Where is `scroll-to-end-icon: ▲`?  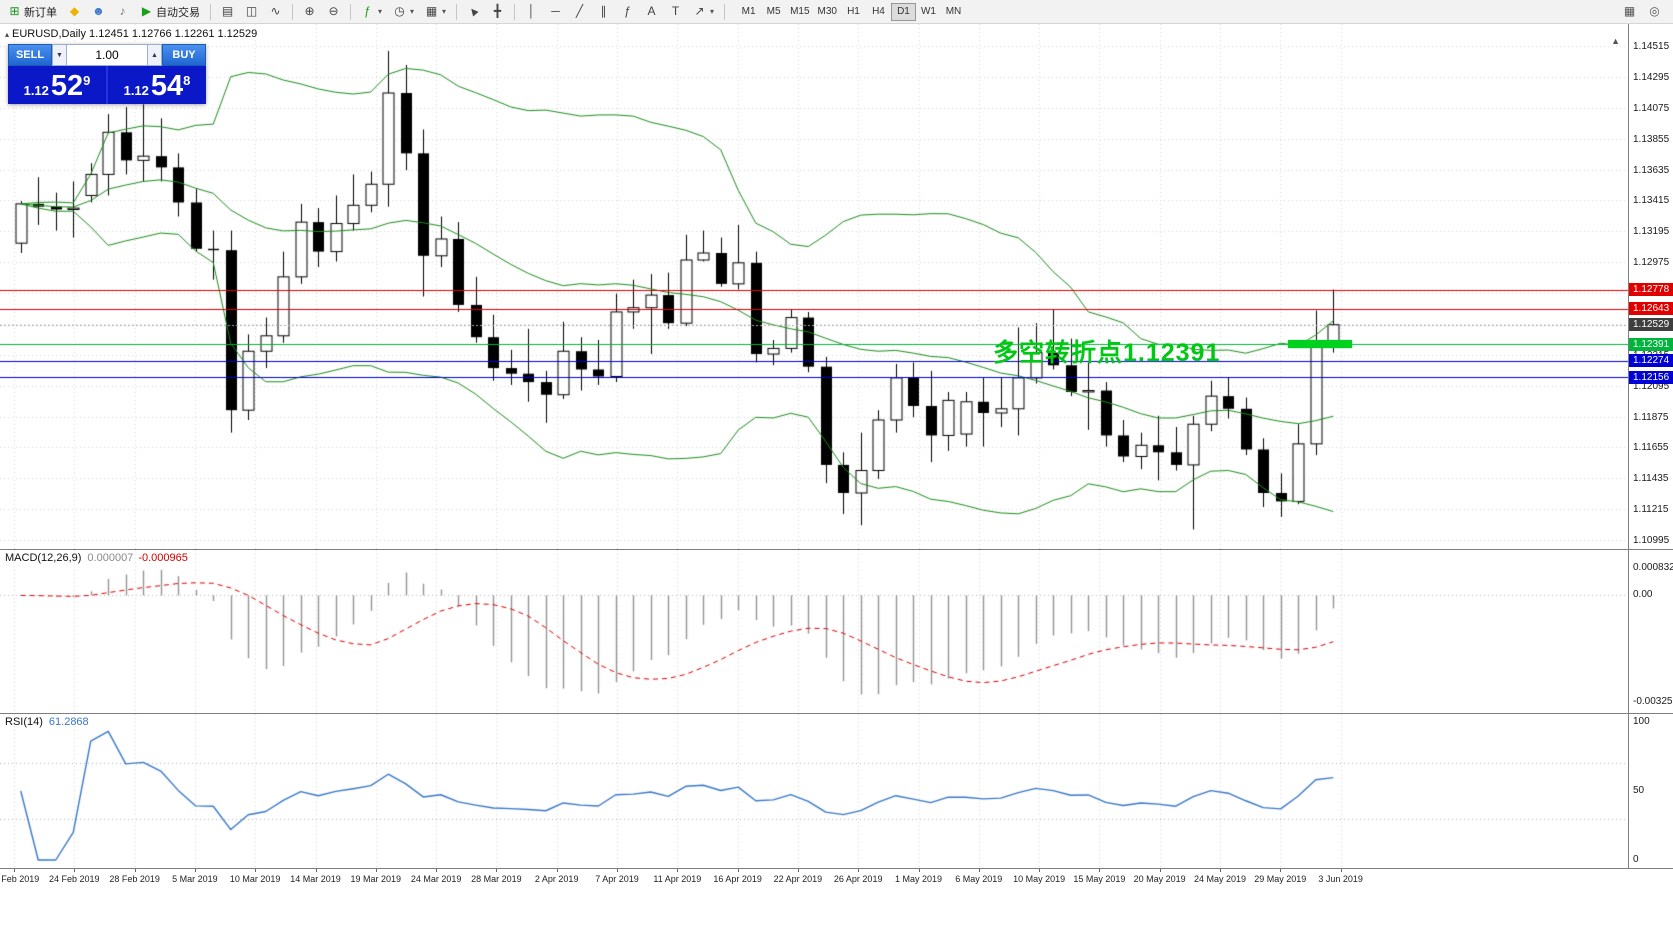 scroll-to-end-icon: ▲ is located at coordinates (1615, 41).